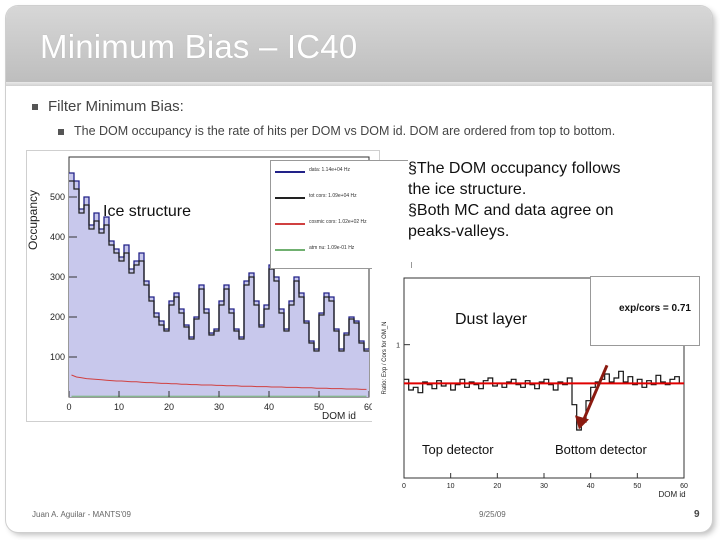 The height and width of the screenshot is (540, 720). What do you see at coordinates (359, 84) in the screenshot?
I see `title-rule` at bounding box center [359, 84].